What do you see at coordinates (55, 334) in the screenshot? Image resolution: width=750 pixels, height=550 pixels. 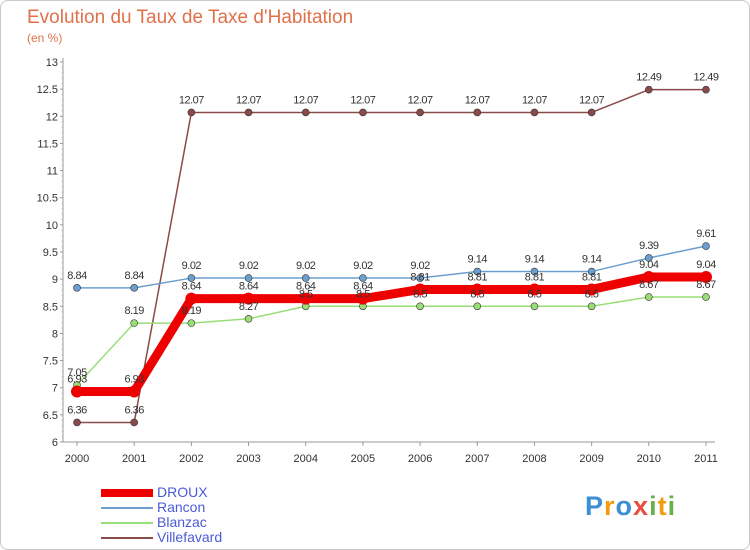 I see `y-tick-label: 8` at bounding box center [55, 334].